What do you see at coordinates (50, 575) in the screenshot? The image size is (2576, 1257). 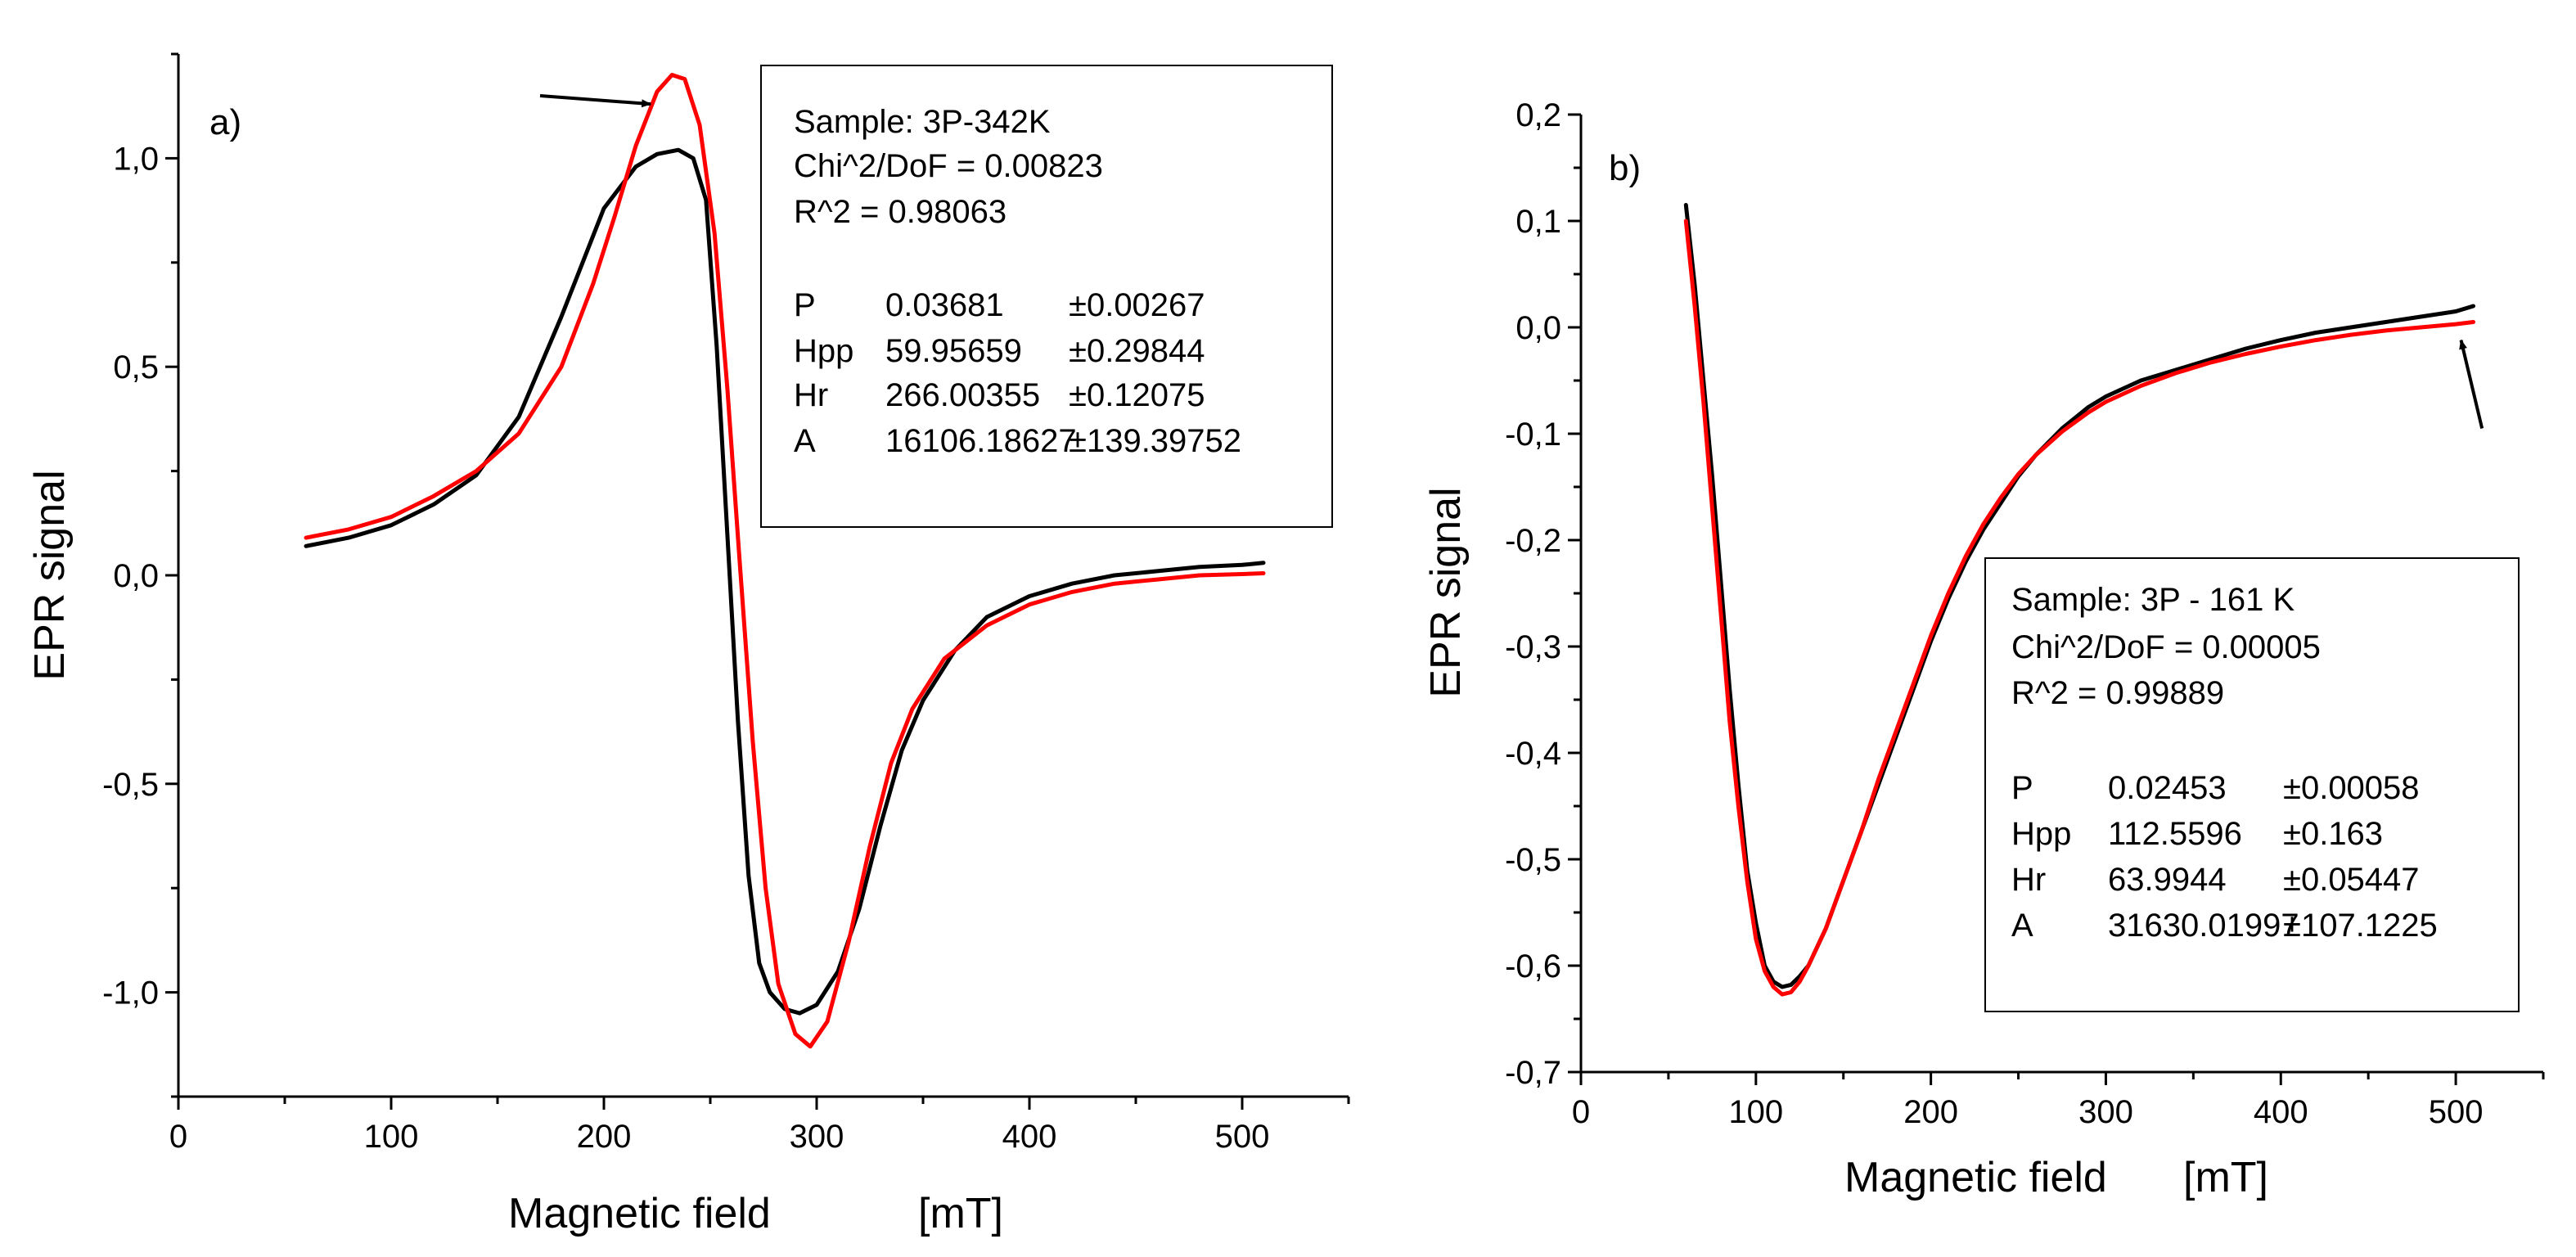 I see `panel-a-y-axis-title: EPR signal` at bounding box center [50, 575].